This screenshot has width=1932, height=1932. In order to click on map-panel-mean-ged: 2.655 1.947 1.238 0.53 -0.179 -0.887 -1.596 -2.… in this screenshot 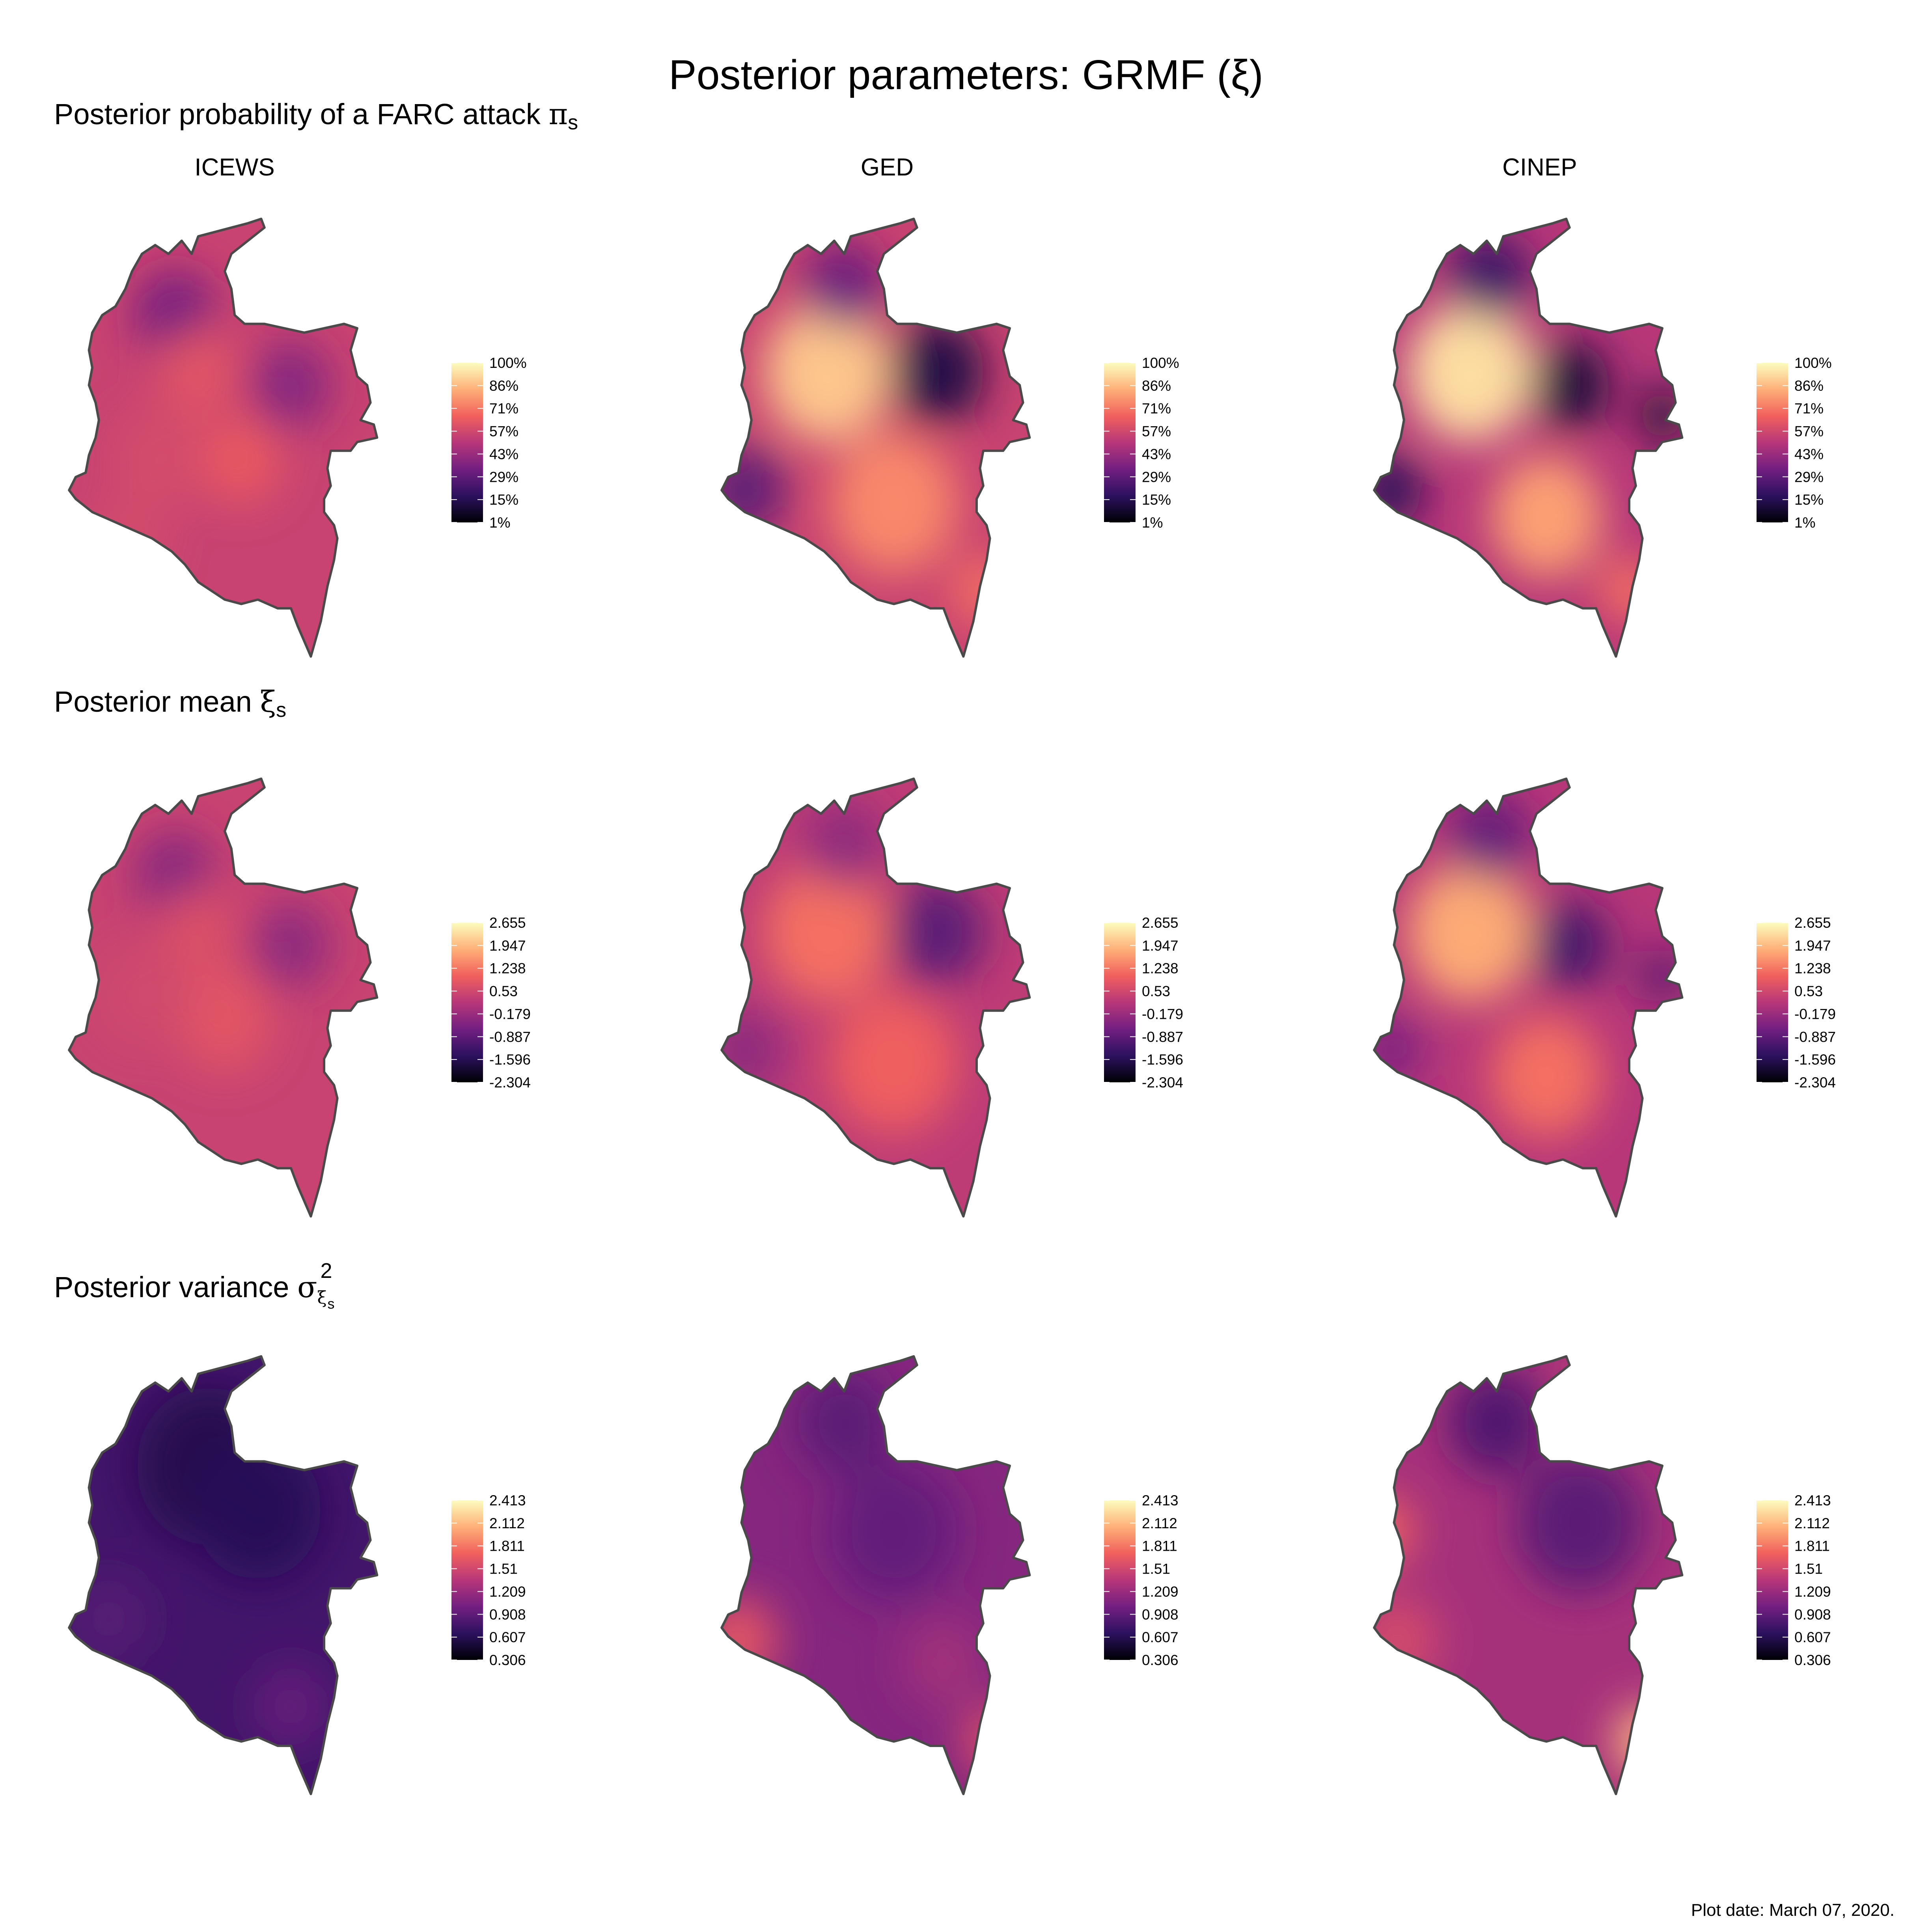, I will do `click(951, 998)`.